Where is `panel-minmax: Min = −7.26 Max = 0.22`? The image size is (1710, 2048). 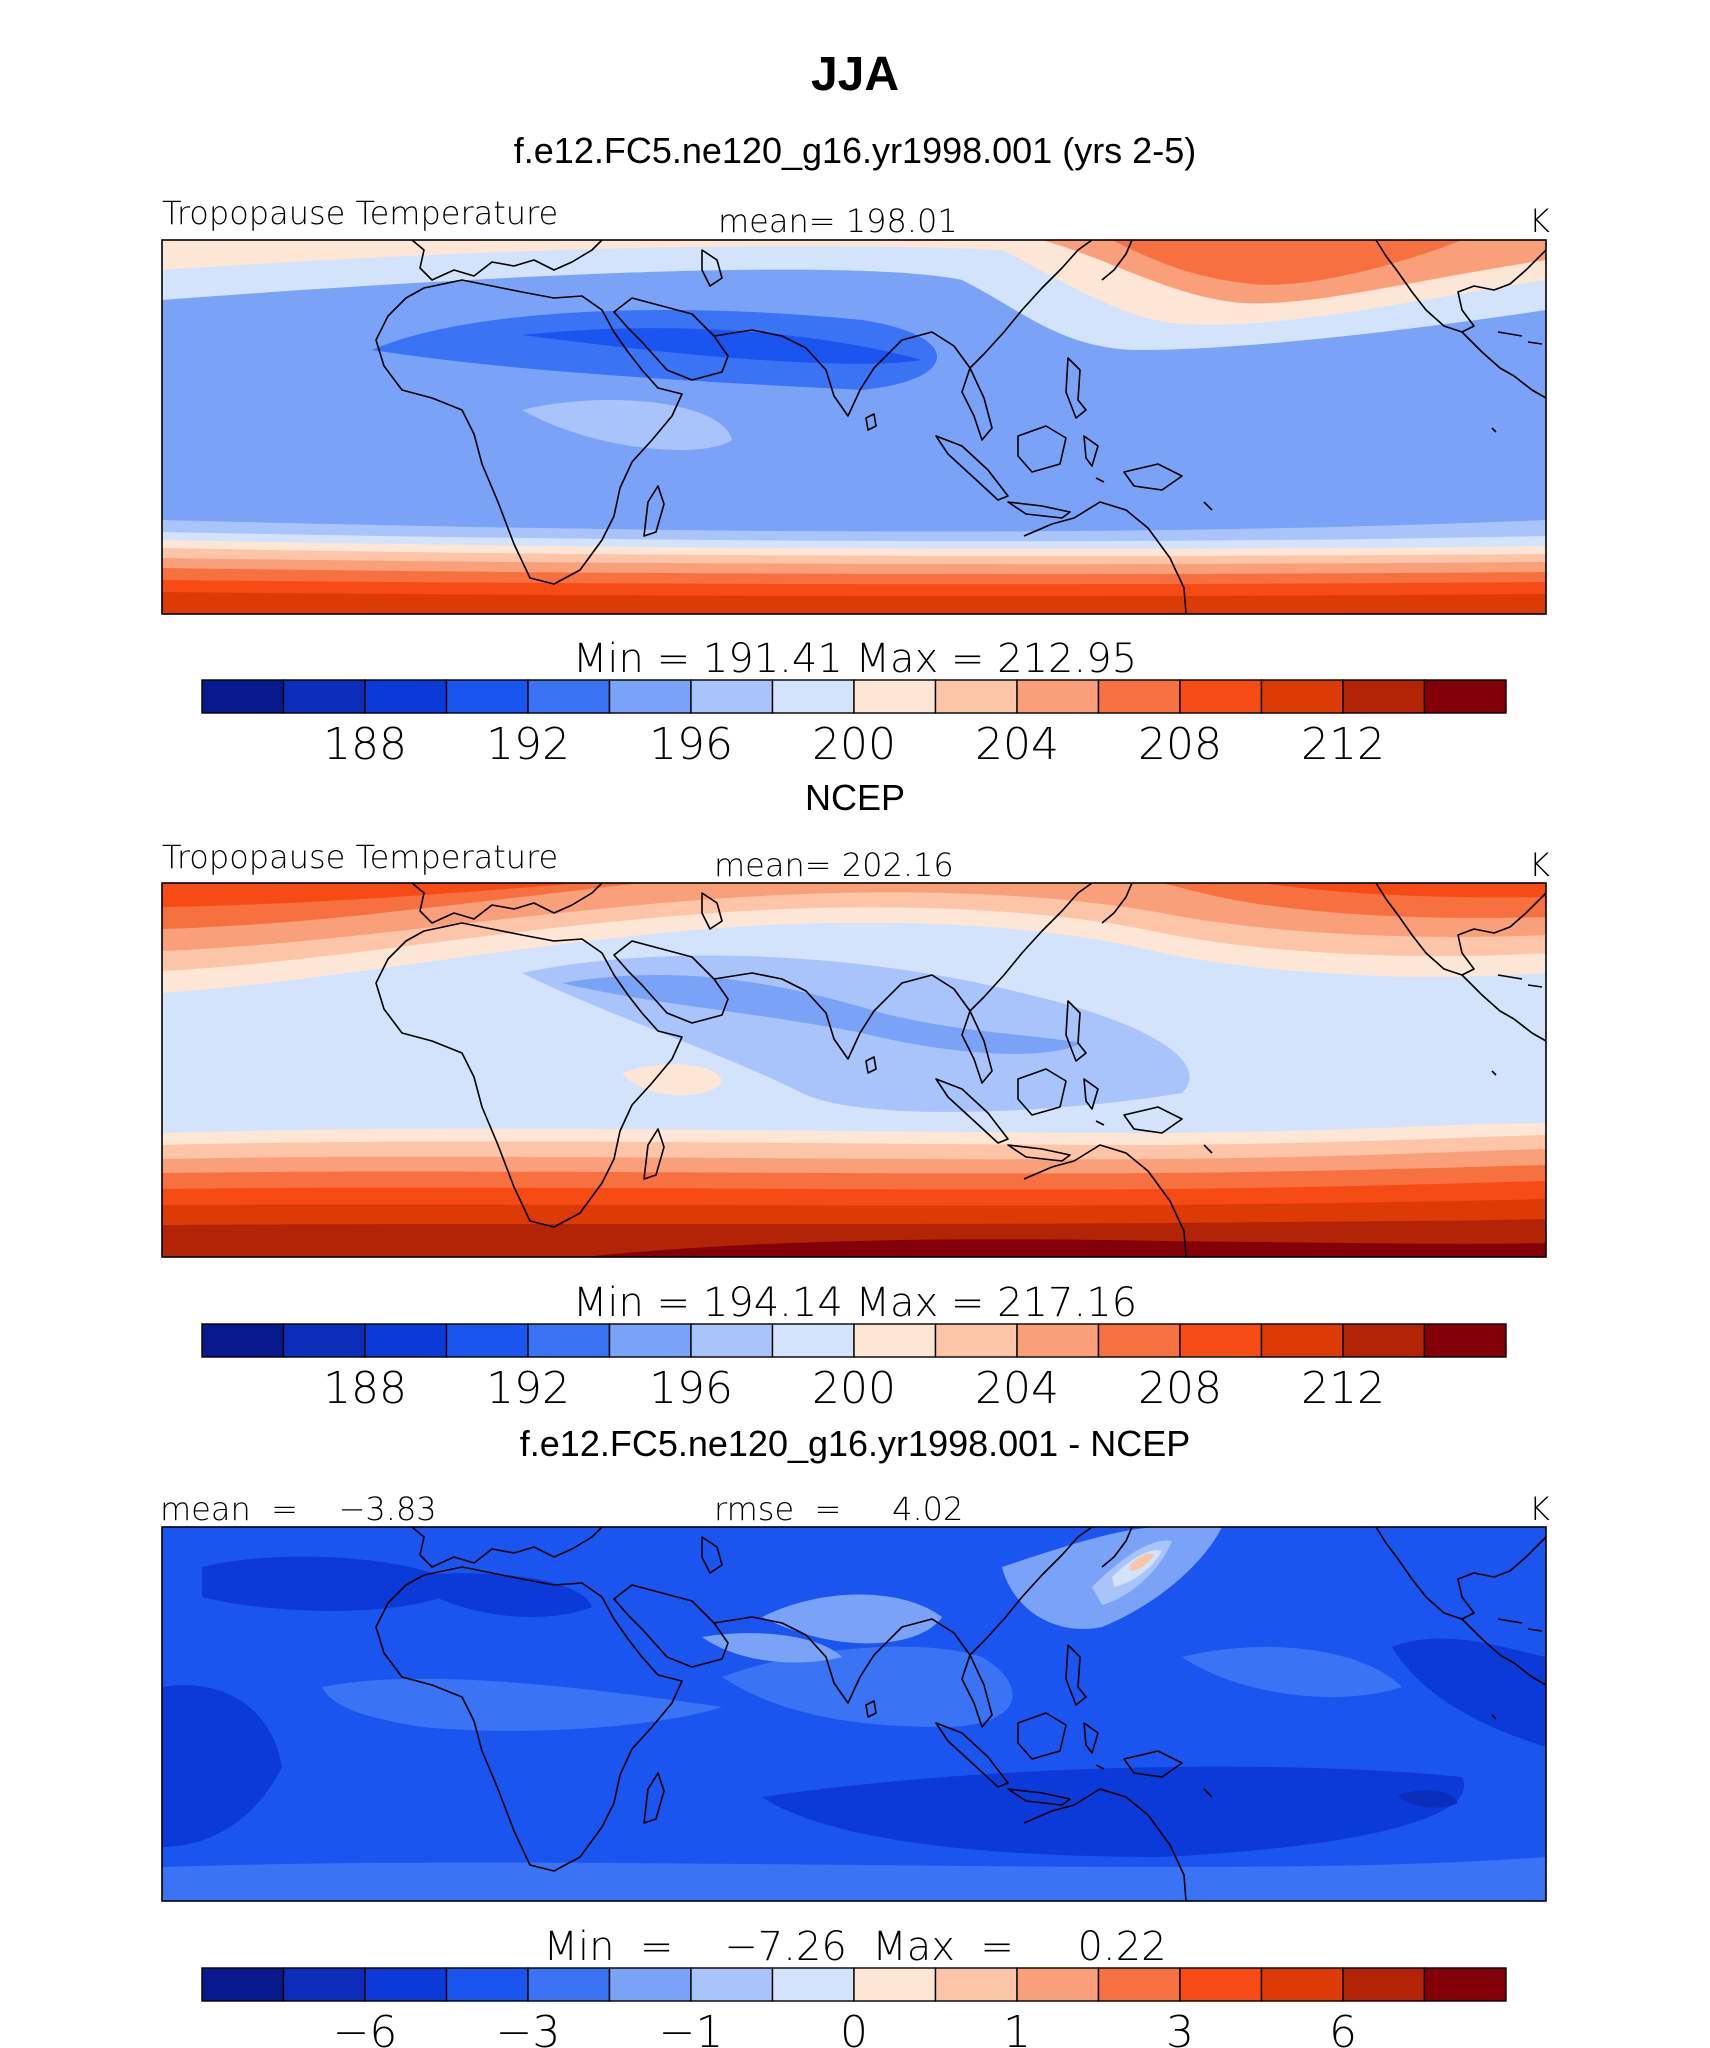
panel-minmax: Min = −7.26 Max = 0.22 is located at coordinates (854, 1947).